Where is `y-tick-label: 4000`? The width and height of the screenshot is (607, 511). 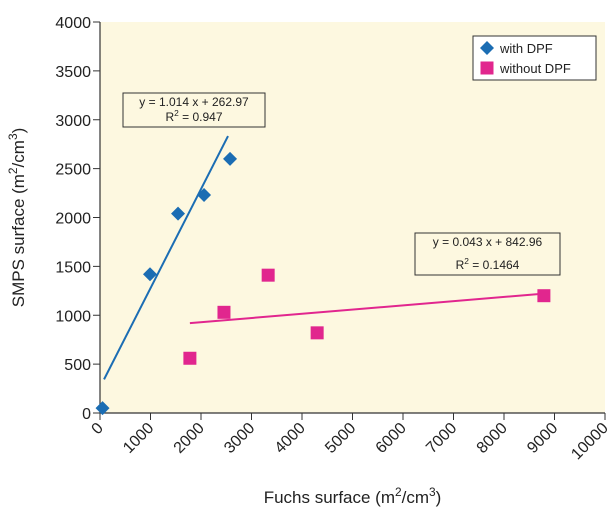 y-tick-label: 4000 is located at coordinates (73, 23).